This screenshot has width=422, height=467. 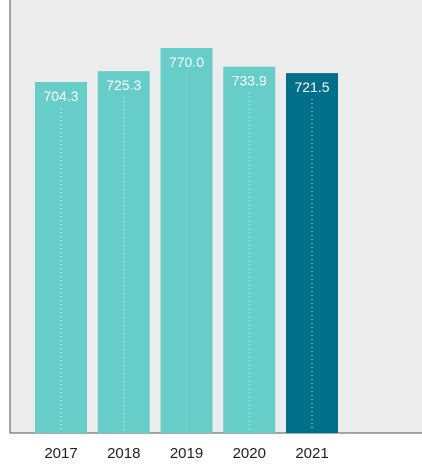 I want to click on value-label-2018: 725.3, so click(x=123, y=85).